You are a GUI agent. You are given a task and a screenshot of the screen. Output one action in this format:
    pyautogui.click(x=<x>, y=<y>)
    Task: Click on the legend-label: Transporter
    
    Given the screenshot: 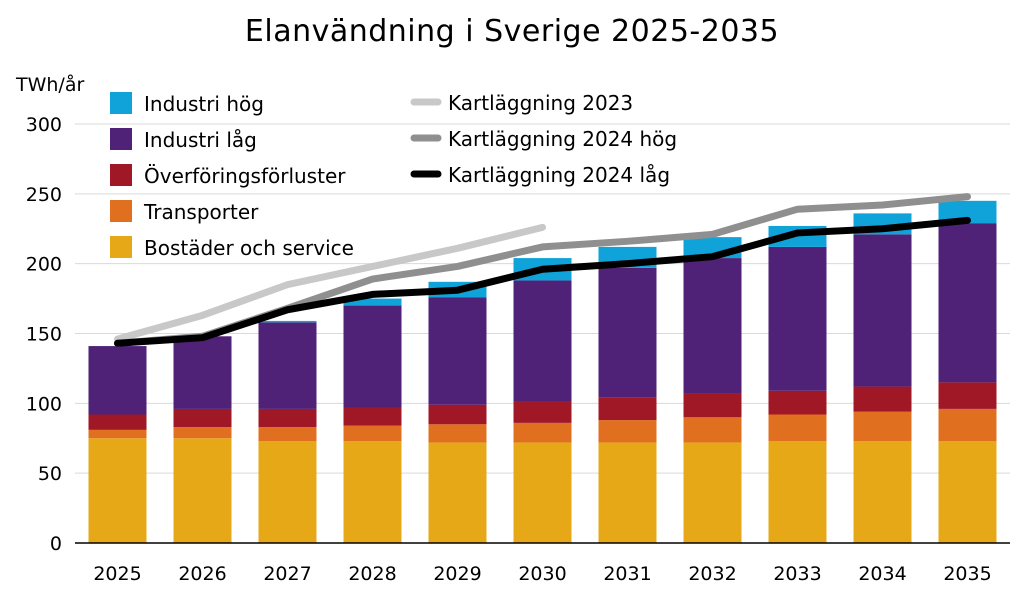 What is the action you would take?
    pyautogui.click(x=201, y=212)
    